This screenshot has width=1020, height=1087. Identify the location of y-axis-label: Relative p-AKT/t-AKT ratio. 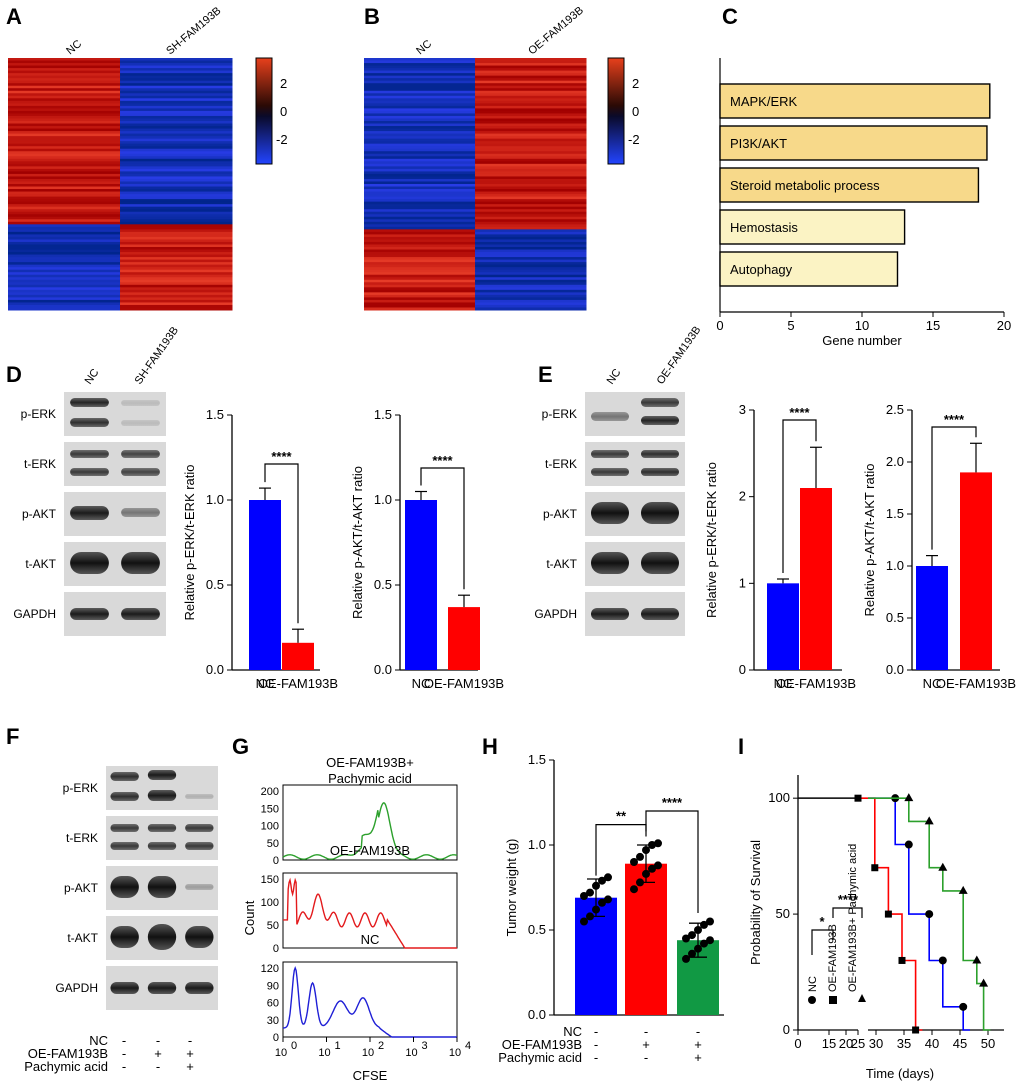
(357, 542).